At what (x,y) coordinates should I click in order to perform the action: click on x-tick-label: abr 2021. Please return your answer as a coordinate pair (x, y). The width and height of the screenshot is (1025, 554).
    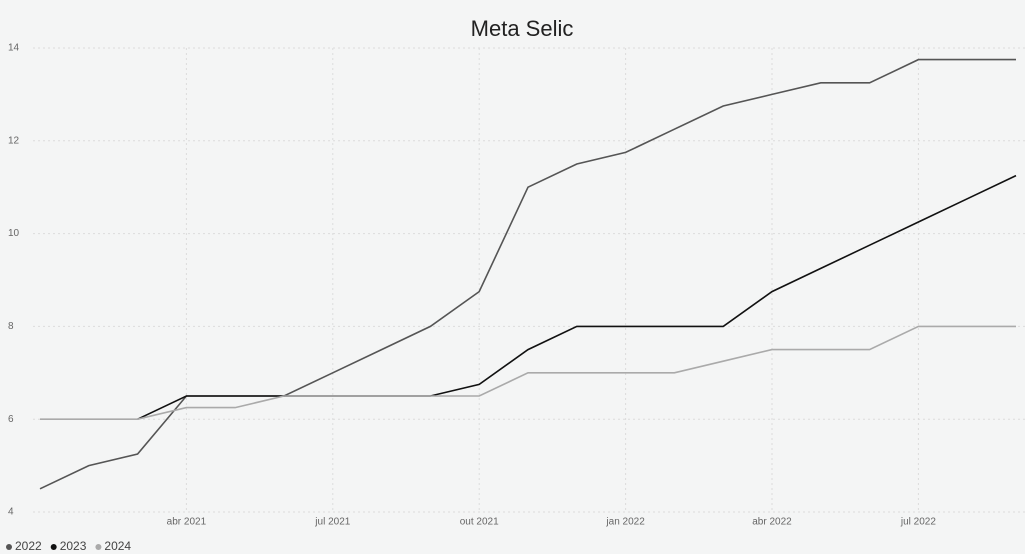
    Looking at the image, I should click on (187, 522).